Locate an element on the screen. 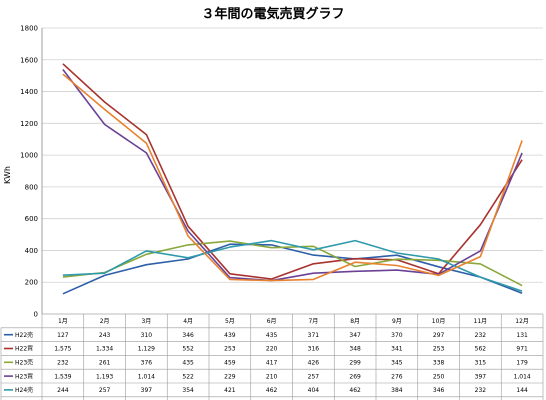  data-label: 179 is located at coordinates (522, 363).